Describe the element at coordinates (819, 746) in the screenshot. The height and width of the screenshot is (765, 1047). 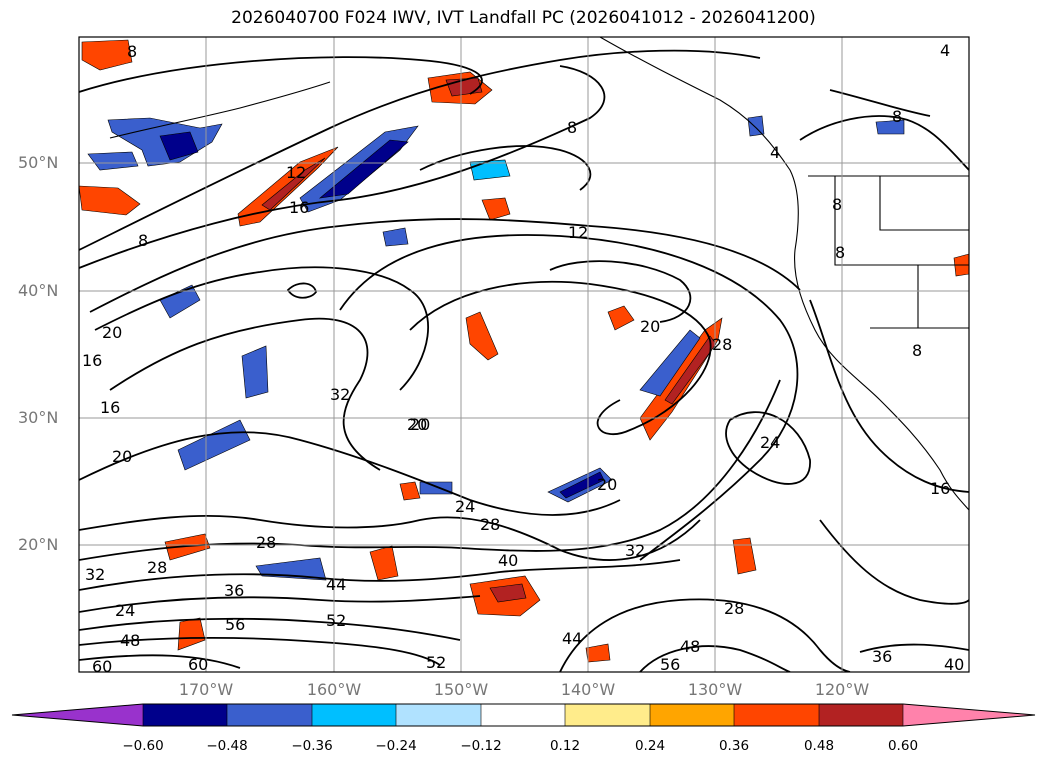
I see `colorbar-tick: 0.48` at that location.